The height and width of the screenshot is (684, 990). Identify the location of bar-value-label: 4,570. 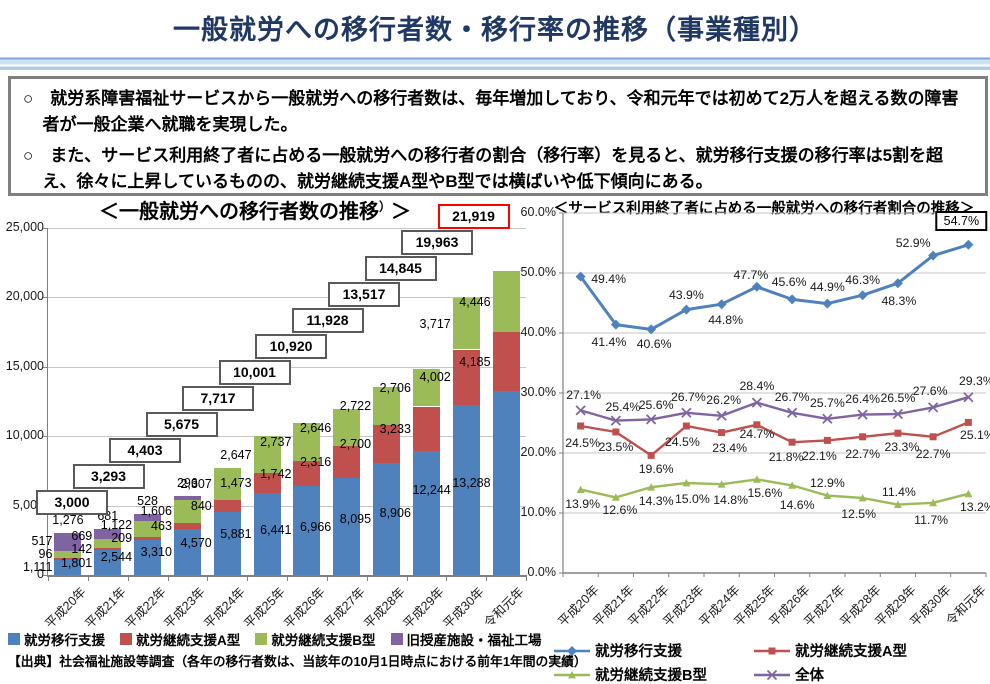
(196, 543).